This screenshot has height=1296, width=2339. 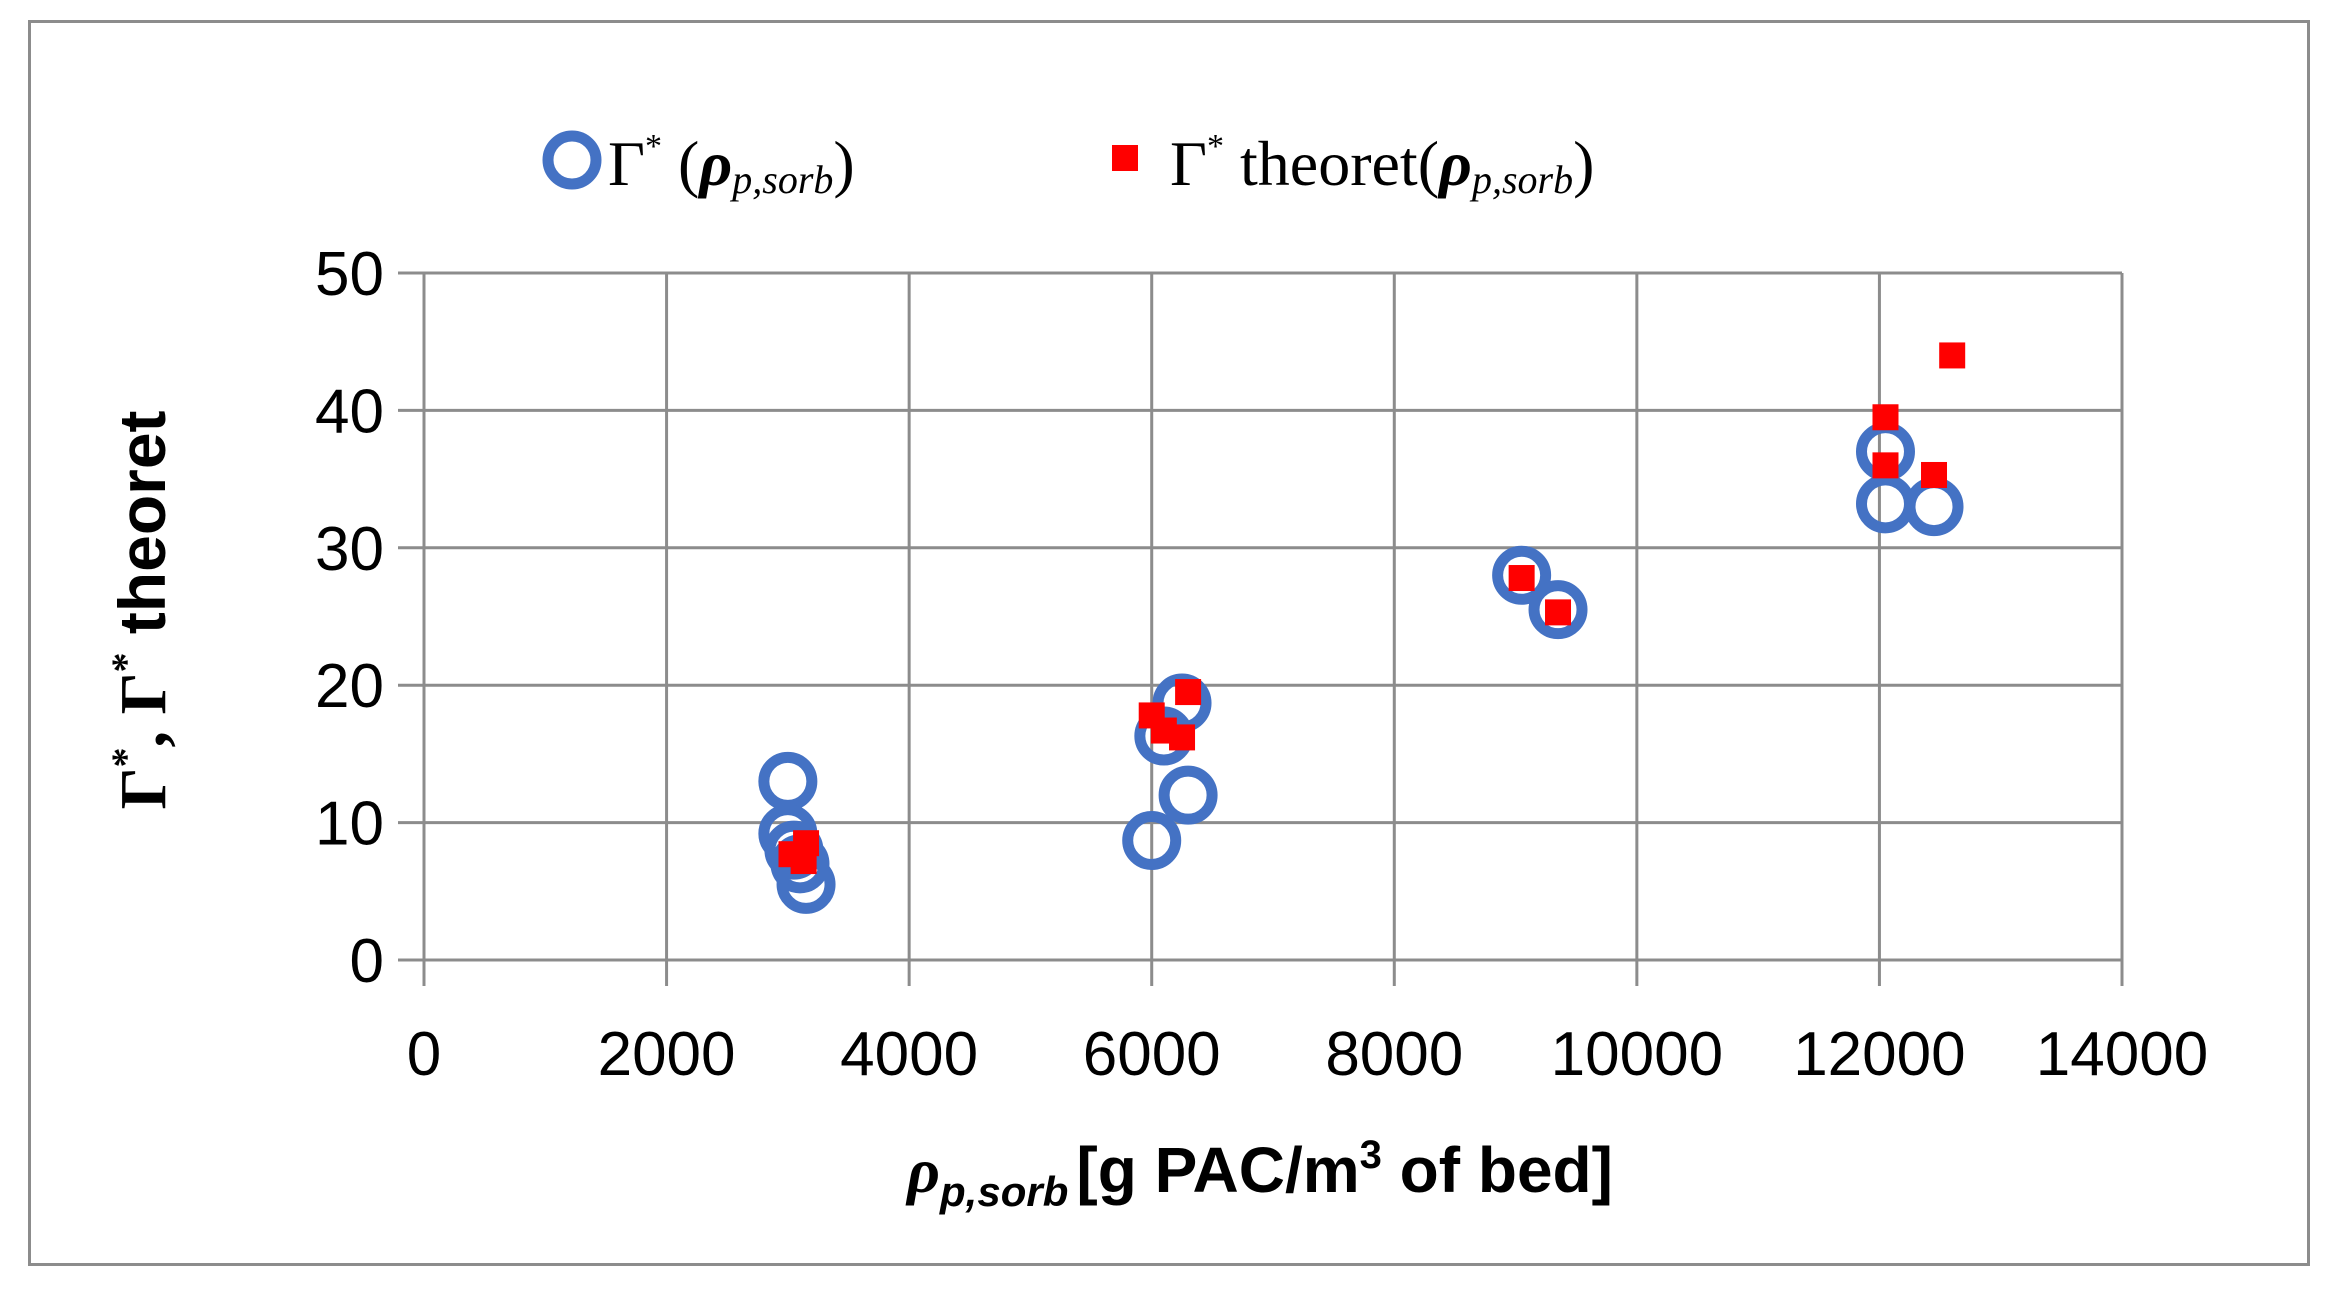 What do you see at coordinates (1125, 158) in the screenshot?
I see `legend-marker-square` at bounding box center [1125, 158].